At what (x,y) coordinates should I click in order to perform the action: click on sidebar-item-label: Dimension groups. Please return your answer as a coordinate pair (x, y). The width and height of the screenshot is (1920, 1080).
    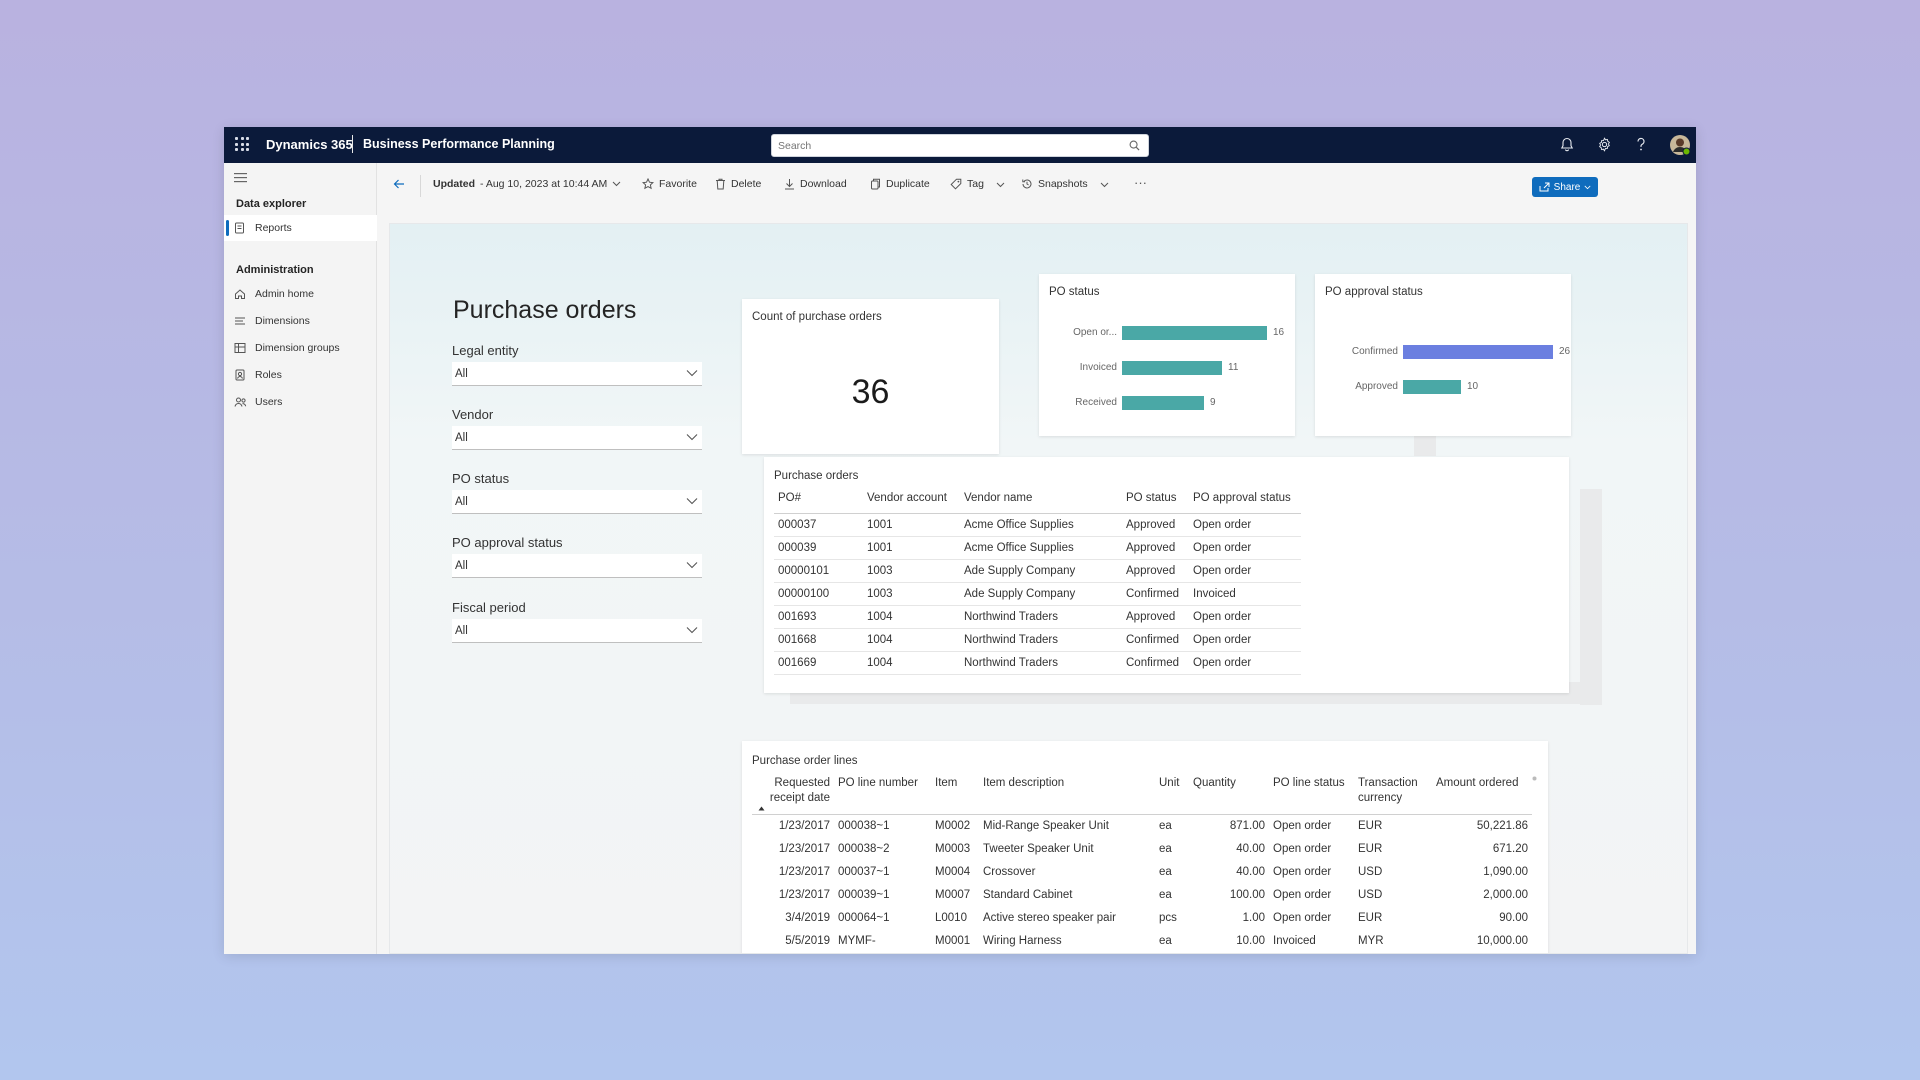
    Looking at the image, I should click on (297, 348).